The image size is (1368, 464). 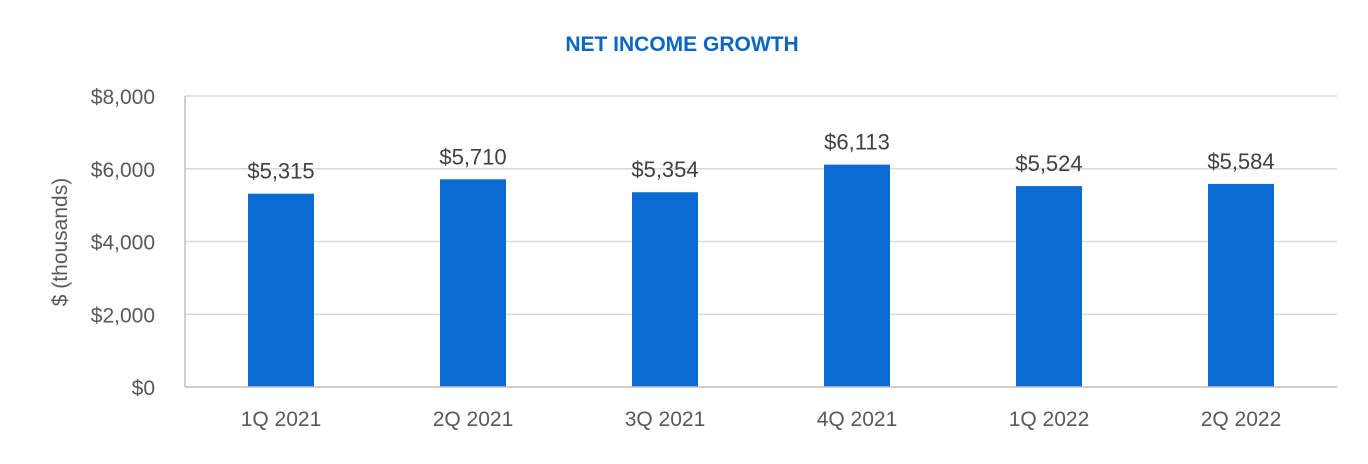 What do you see at coordinates (280, 171) in the screenshot?
I see `data-label: $5,315` at bounding box center [280, 171].